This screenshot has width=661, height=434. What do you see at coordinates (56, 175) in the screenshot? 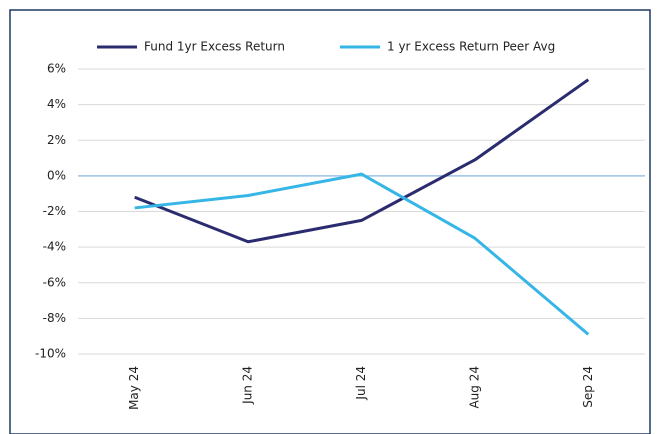
I see `y-tick-label: 0%` at bounding box center [56, 175].